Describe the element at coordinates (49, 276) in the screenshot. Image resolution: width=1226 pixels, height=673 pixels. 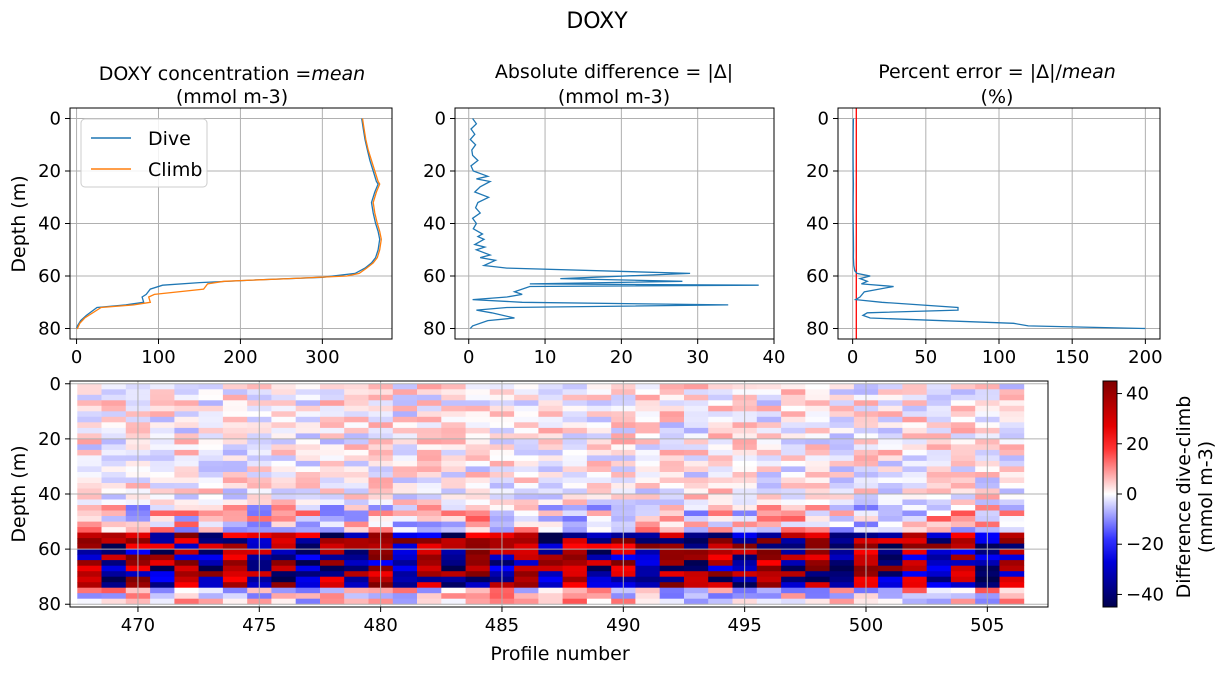
I see `y-tick-label: 60` at that location.